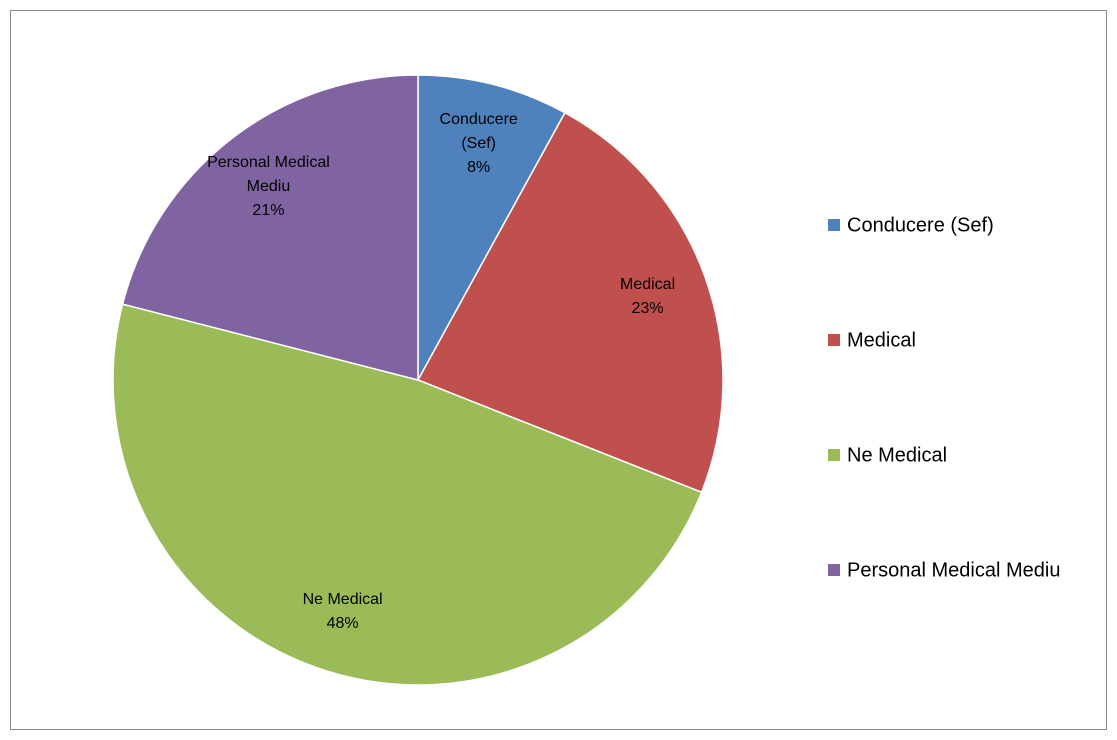 The width and height of the screenshot is (1117, 740). Describe the element at coordinates (920, 225) in the screenshot. I see `legend-label: Conducere (Sef)` at that location.